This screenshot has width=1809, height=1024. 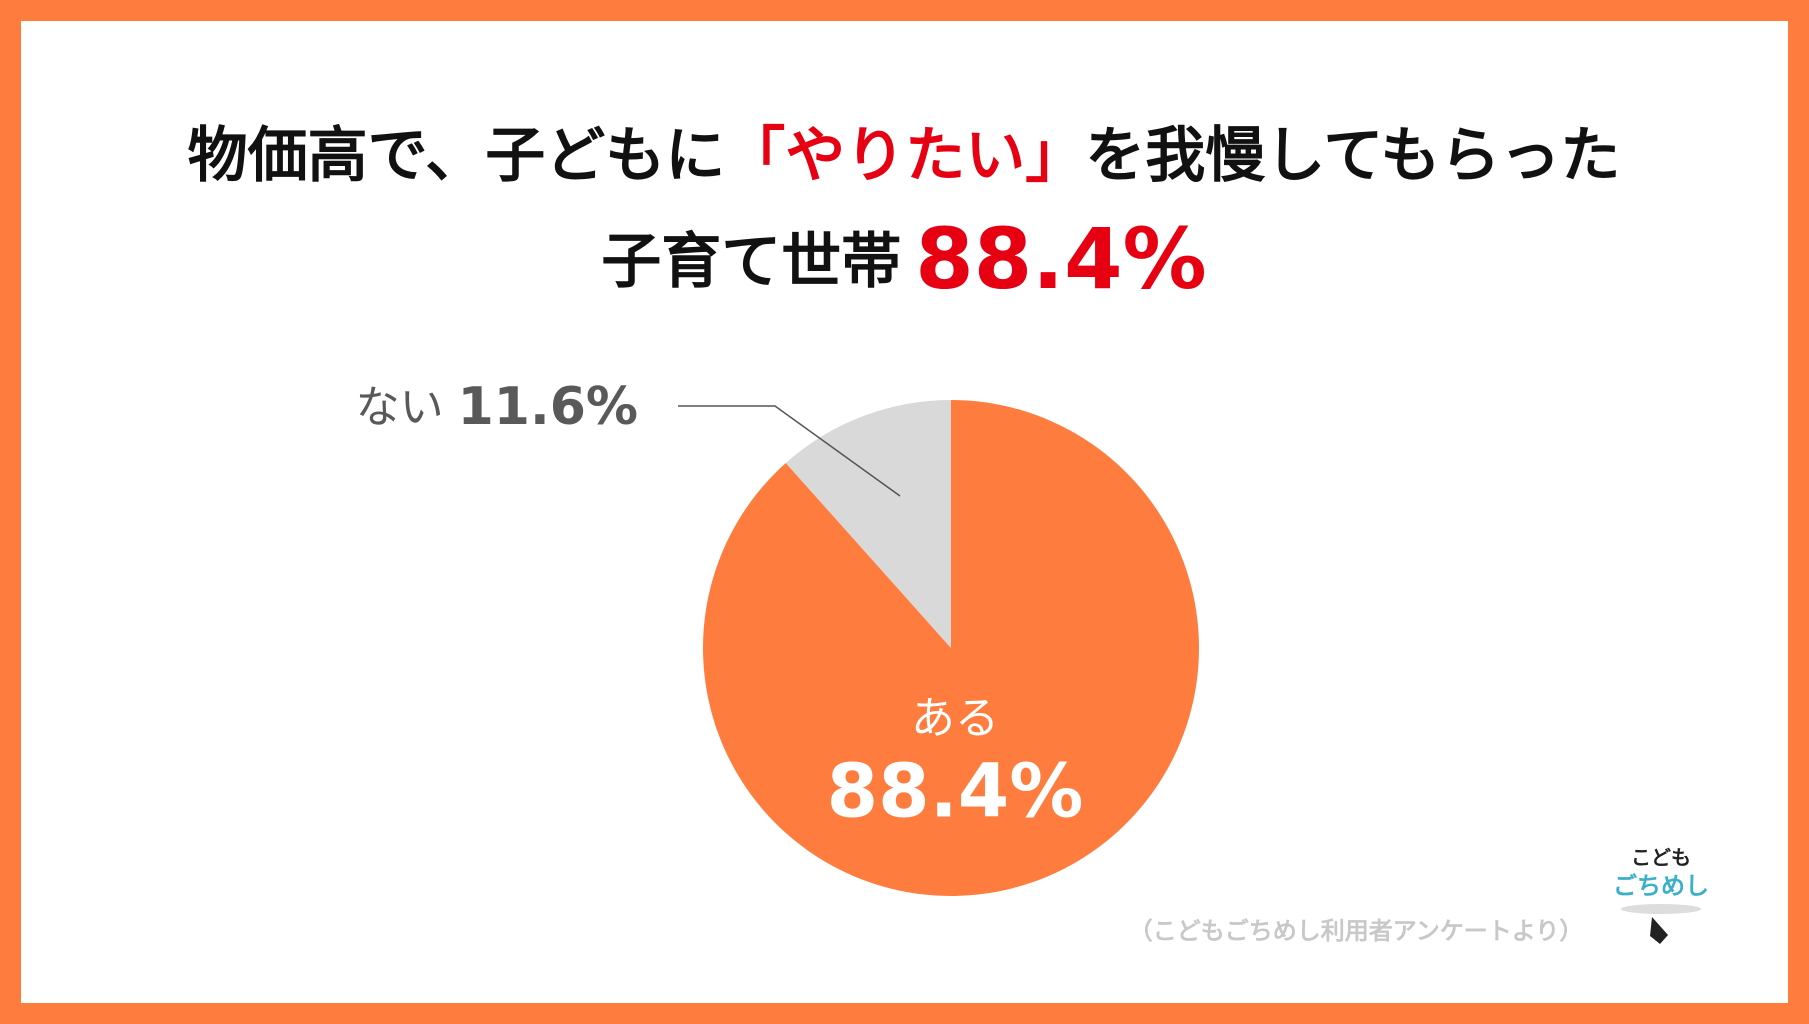 What do you see at coordinates (1659, 930) in the screenshot?
I see `logo-hand` at bounding box center [1659, 930].